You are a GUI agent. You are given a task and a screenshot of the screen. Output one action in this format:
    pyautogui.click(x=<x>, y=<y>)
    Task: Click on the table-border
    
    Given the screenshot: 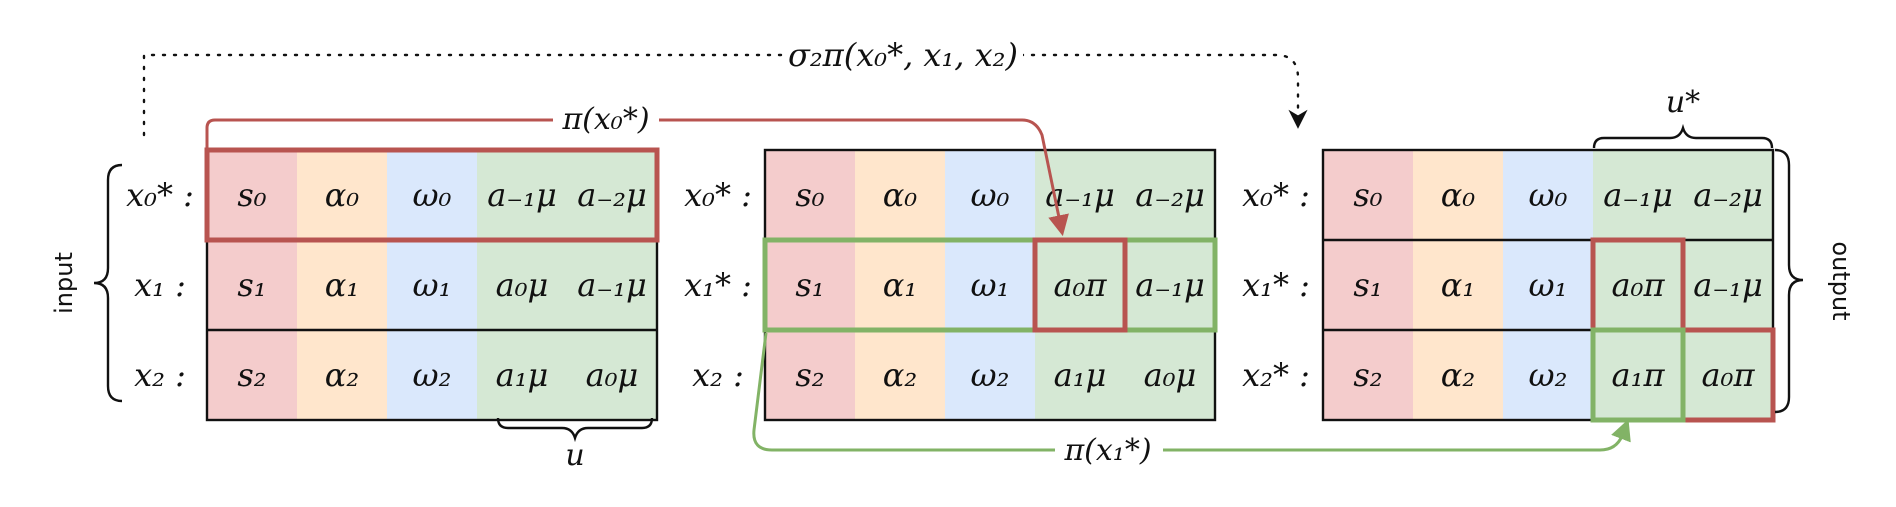 What is the action you would take?
    pyautogui.click(x=1548, y=285)
    